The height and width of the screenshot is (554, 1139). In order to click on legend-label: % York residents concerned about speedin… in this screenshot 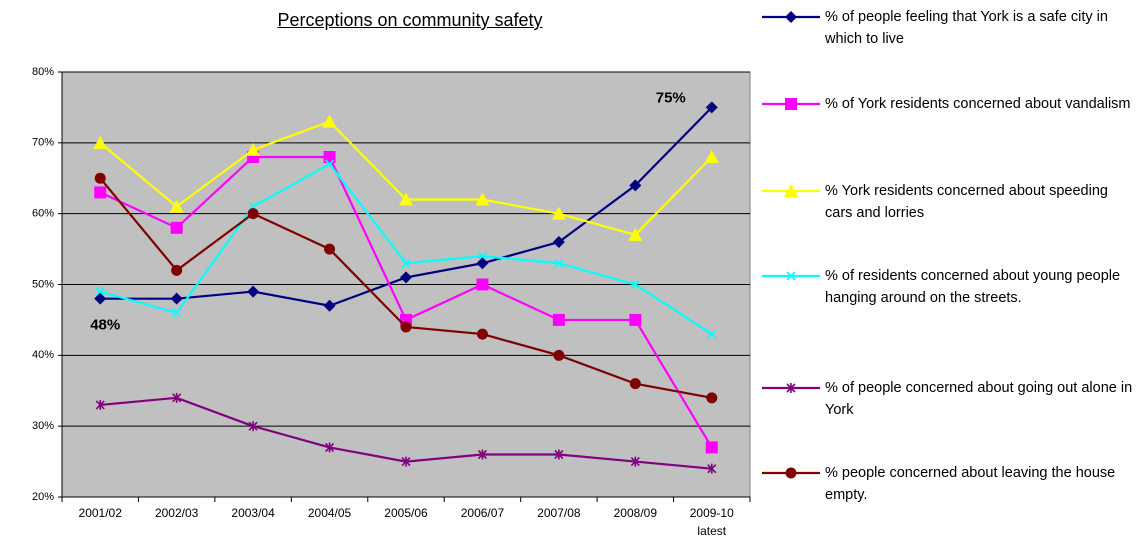, I will do `click(966, 202)`.